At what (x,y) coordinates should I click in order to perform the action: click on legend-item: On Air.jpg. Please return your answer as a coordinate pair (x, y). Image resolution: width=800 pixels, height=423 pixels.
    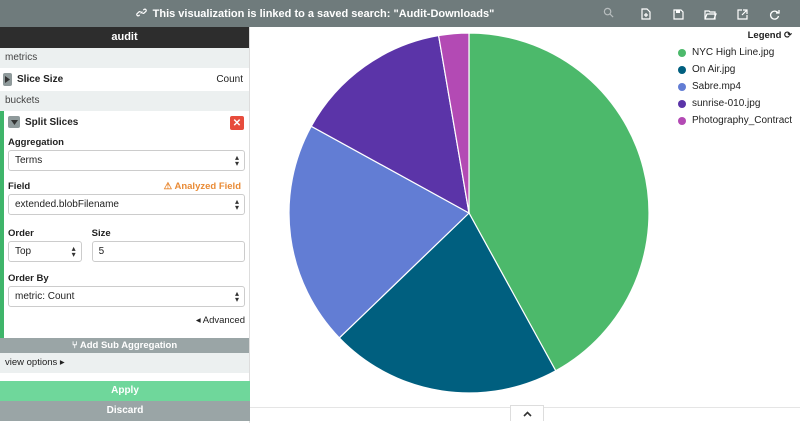
    Looking at the image, I should click on (735, 69).